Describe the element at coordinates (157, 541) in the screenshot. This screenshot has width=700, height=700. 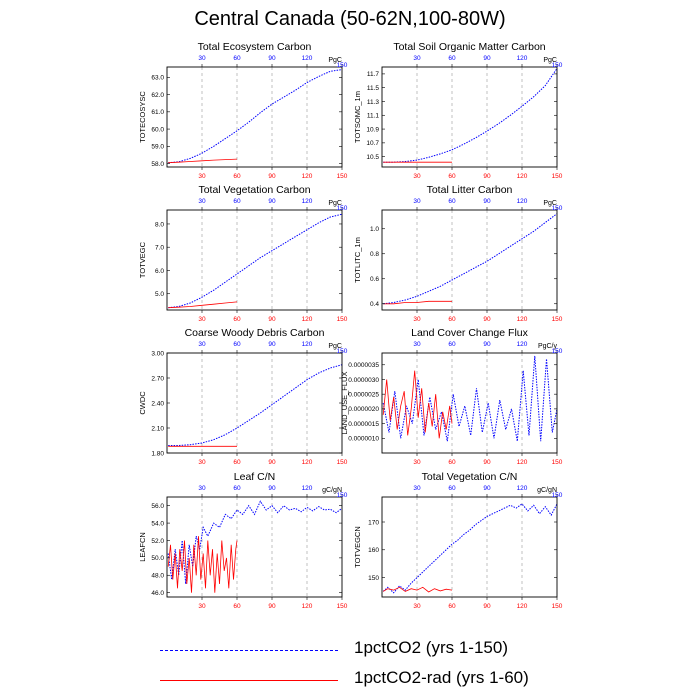
I see `y-tick-label: 52.0` at that location.